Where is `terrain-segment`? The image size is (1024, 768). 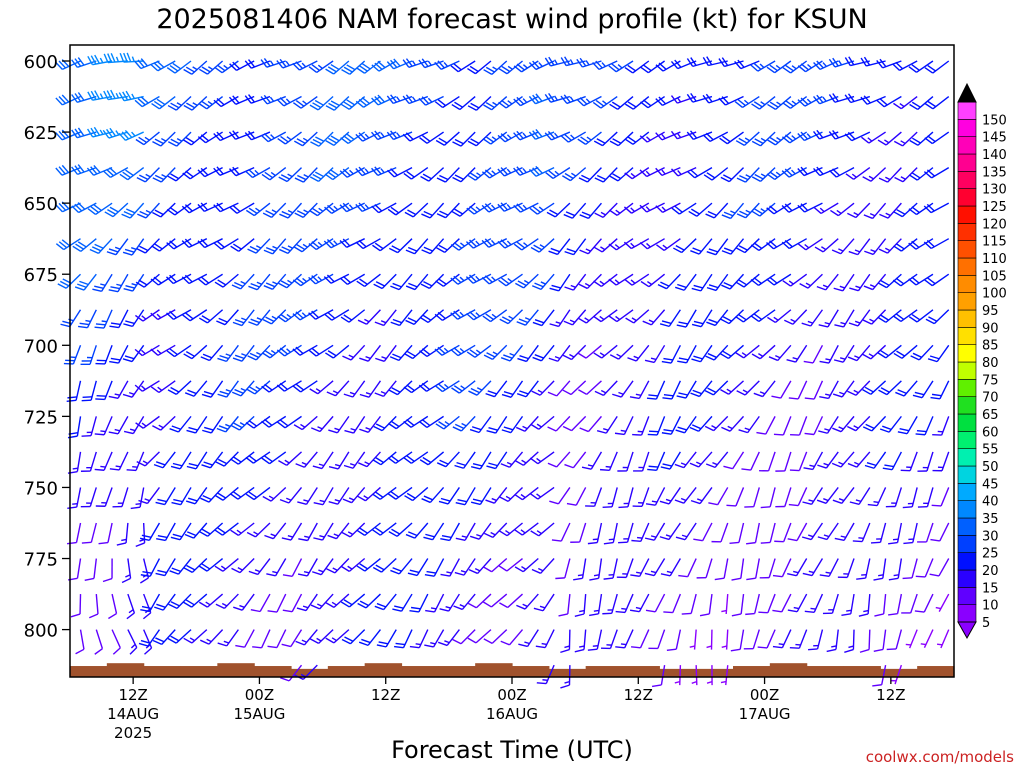
terrain-segment is located at coordinates (531, 671).